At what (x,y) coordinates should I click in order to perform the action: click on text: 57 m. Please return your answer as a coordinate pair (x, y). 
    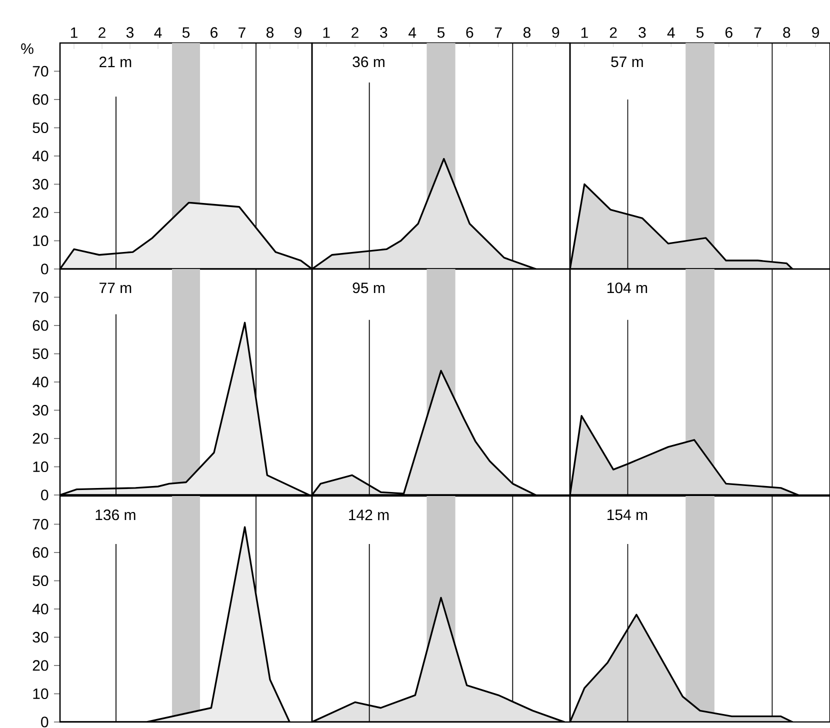
    Looking at the image, I should click on (627, 62).